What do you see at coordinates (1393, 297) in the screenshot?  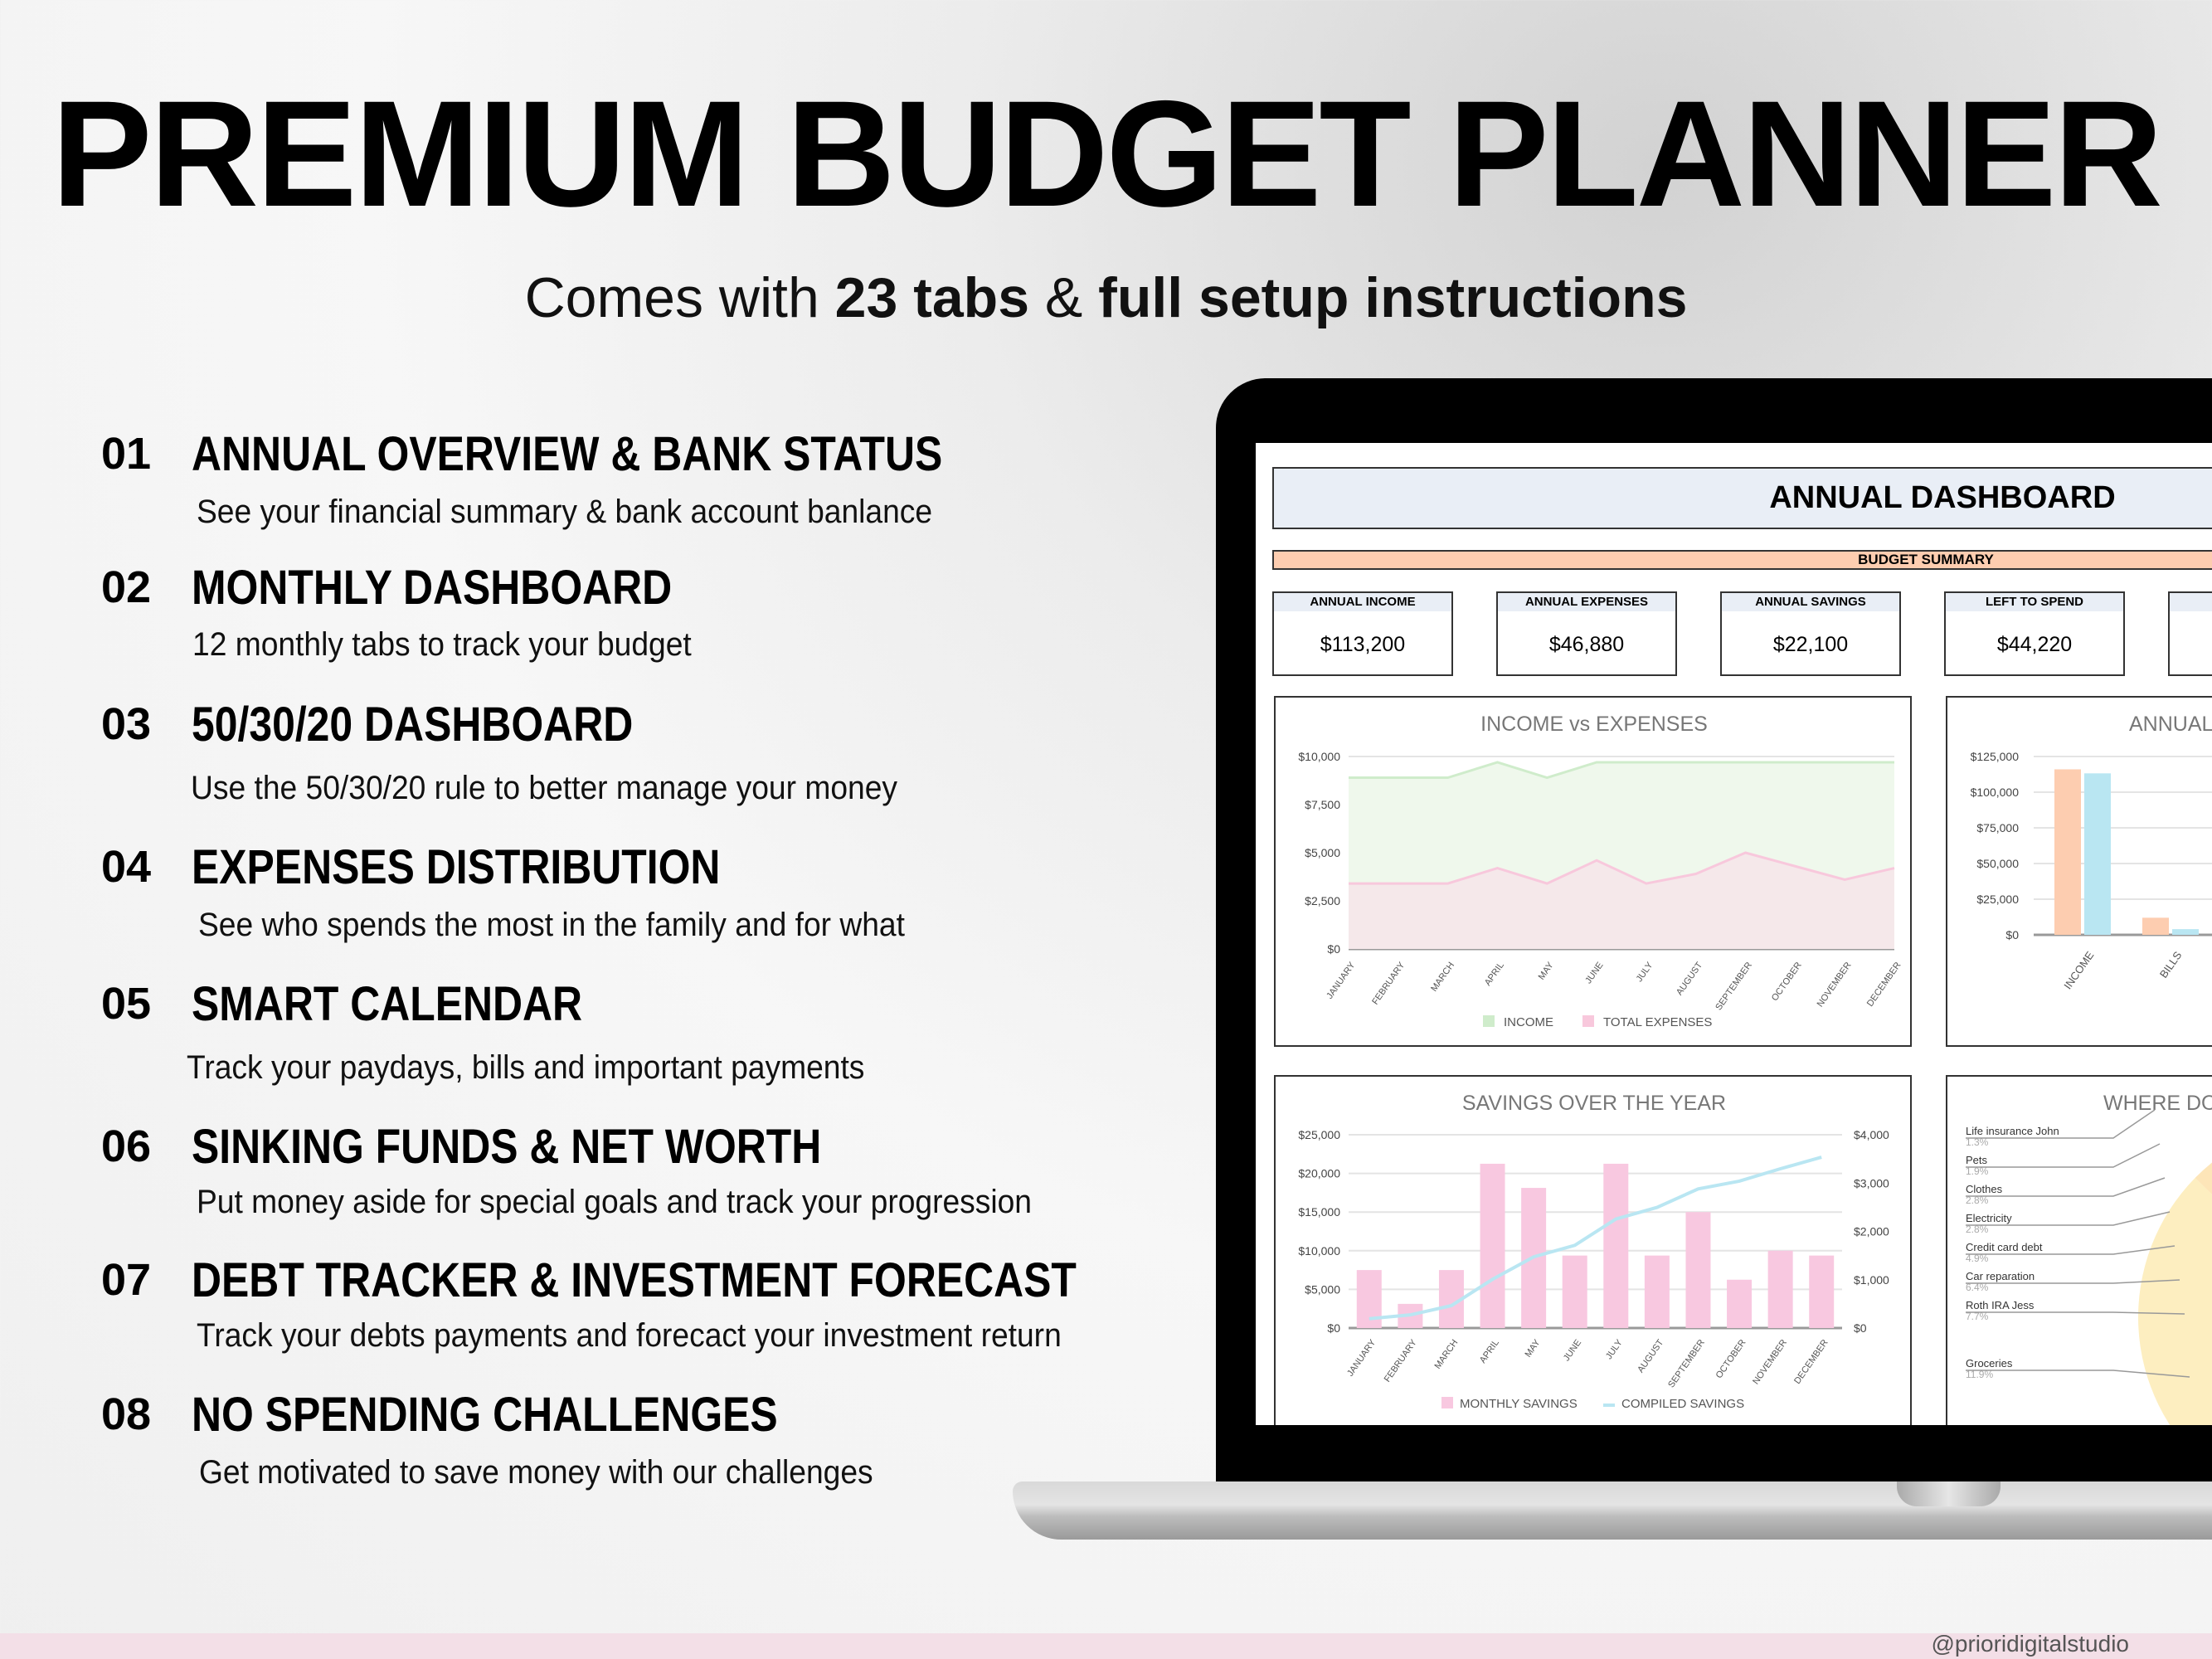 I see `subtitle-instructions: full setup instructions` at bounding box center [1393, 297].